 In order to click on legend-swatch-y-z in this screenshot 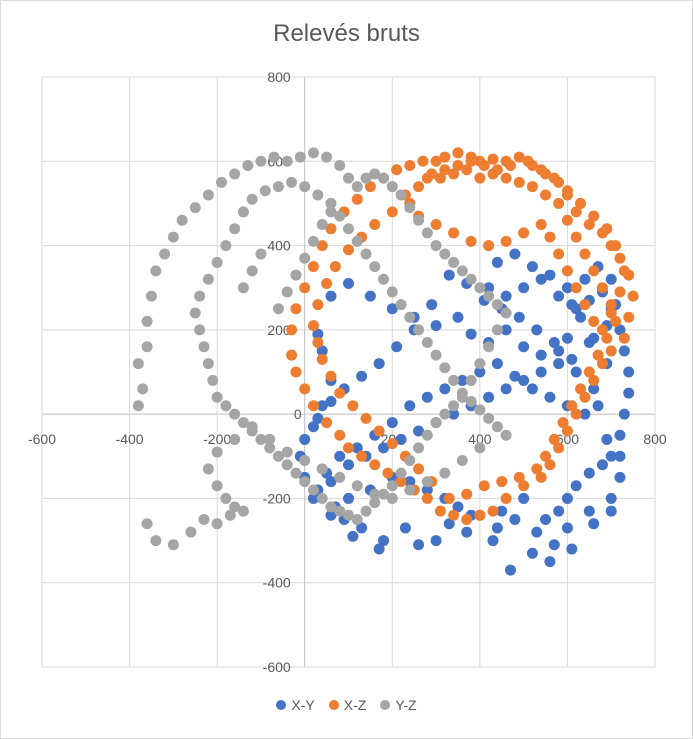, I will do `click(385, 705)`.